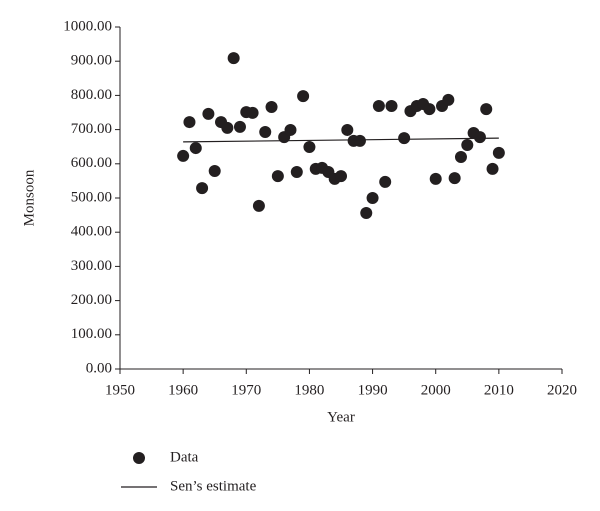  What do you see at coordinates (184, 457) in the screenshot?
I see `legend-label: Data` at bounding box center [184, 457].